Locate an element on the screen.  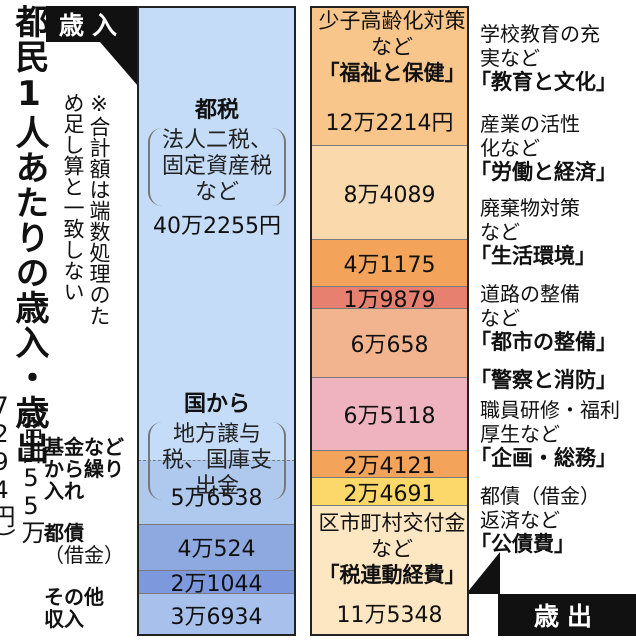
roads-desc: 道路の整備など is located at coordinates (530, 306).